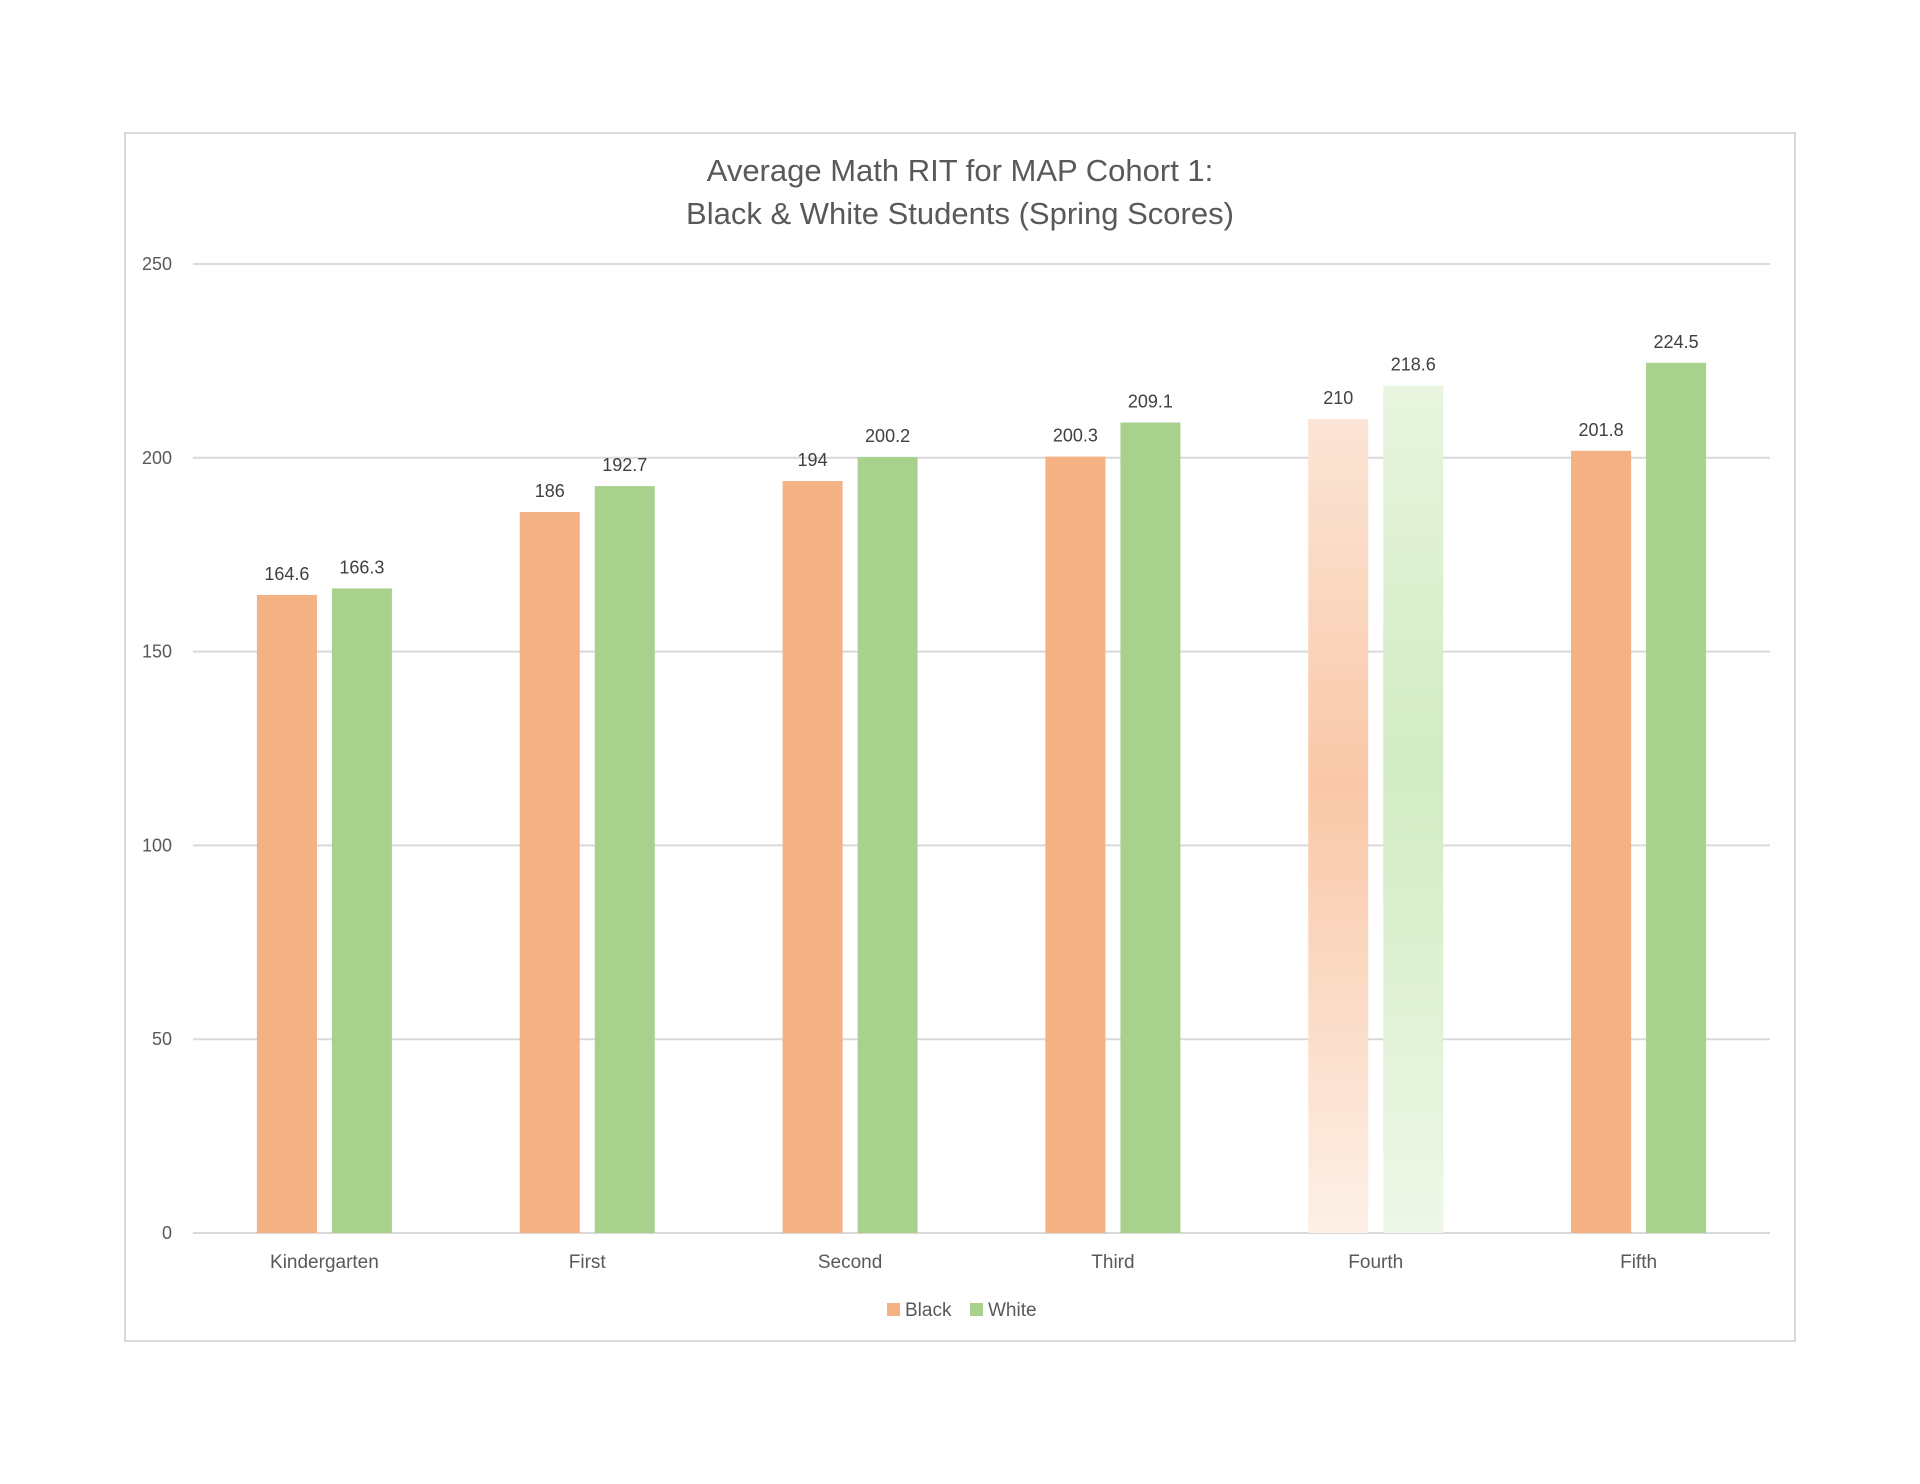  Describe the element at coordinates (361, 910) in the screenshot. I see `bar-white-kindergarten` at that location.